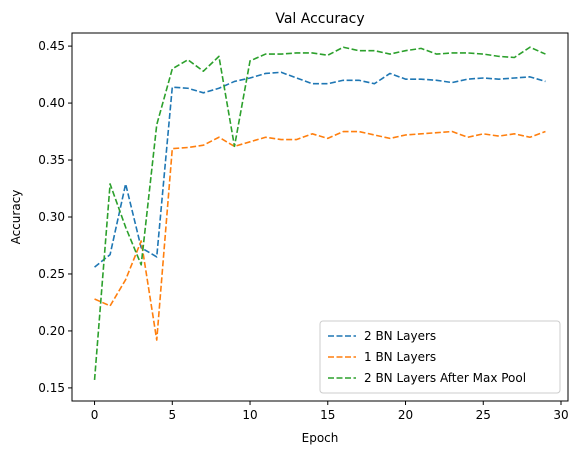  I want to click on legend-box, so click(440, 357).